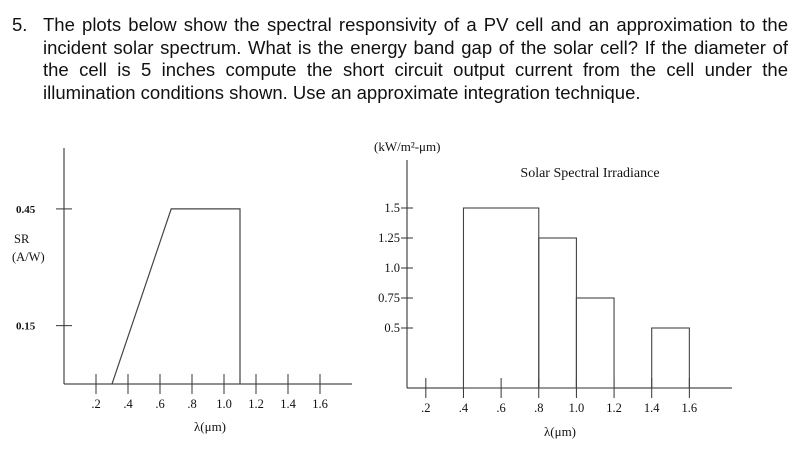  I want to click on responsivity-x-tick-label: .8, so click(191, 404).